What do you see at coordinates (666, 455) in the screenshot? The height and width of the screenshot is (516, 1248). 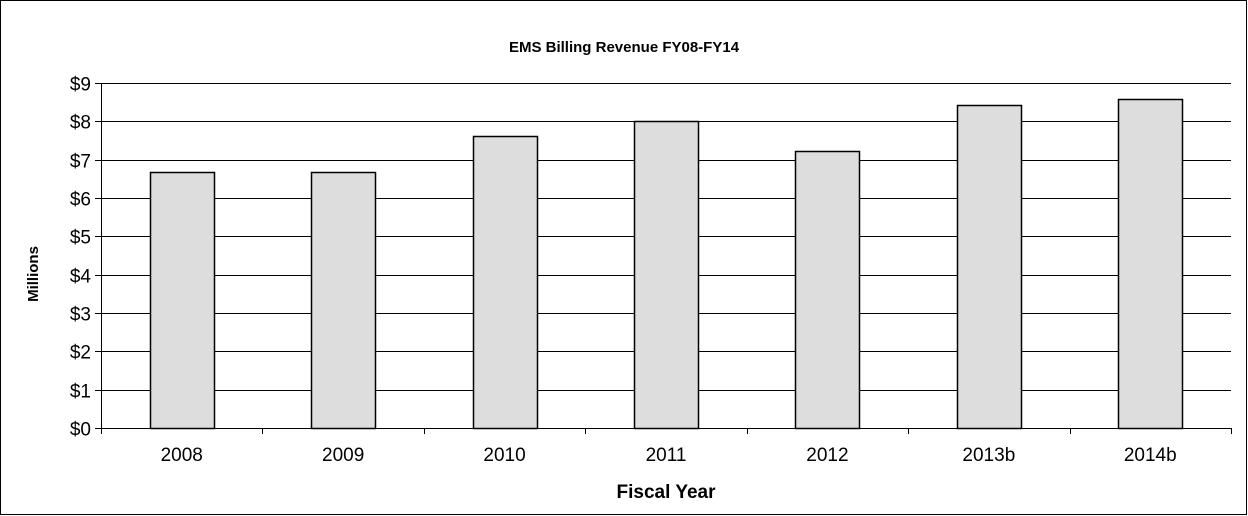 I see `x-tick-label: 2011` at bounding box center [666, 455].